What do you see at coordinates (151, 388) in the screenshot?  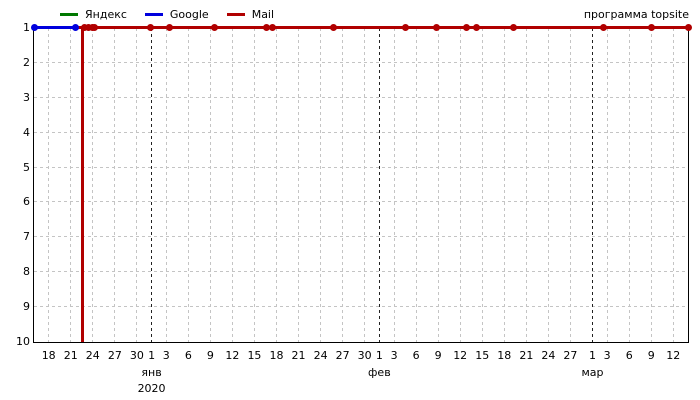 I see `year-label: 2020` at bounding box center [151, 388].